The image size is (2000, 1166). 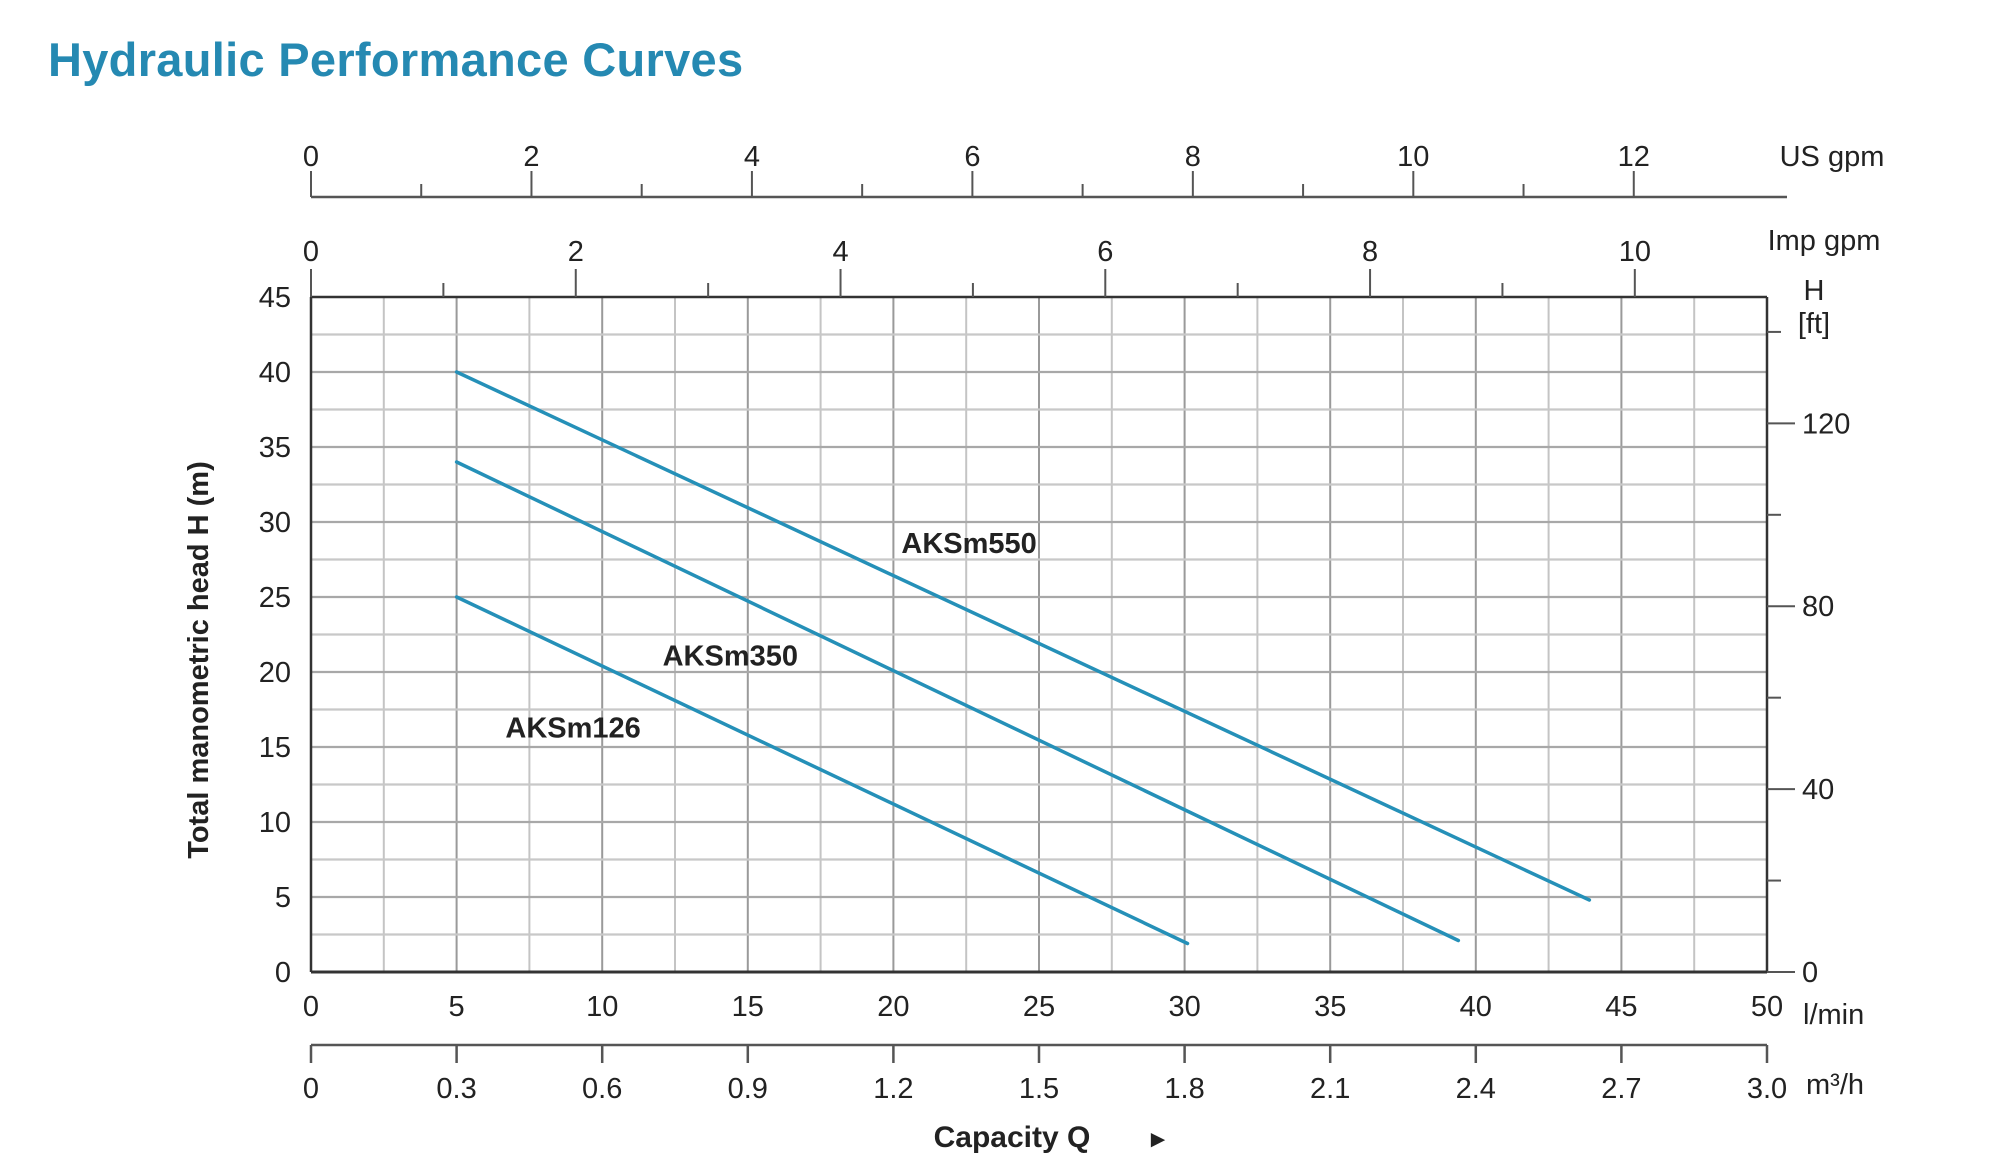 What do you see at coordinates (1833, 1015) in the screenshot?
I see `x-unit-label: l/min` at bounding box center [1833, 1015].